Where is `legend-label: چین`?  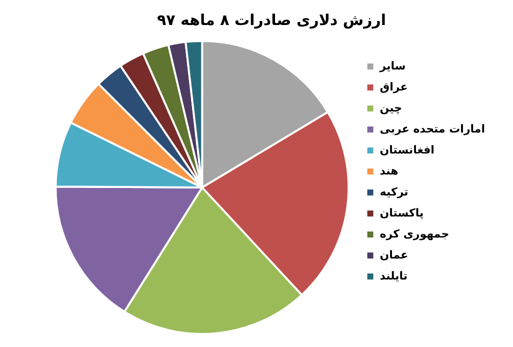
legend-label: چین is located at coordinates (391, 107).